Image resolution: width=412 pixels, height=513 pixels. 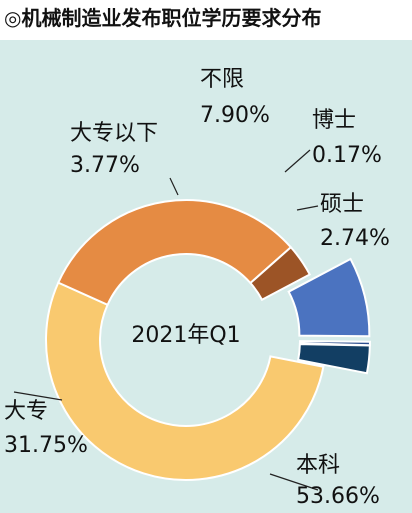 What do you see at coordinates (342, 204) in the screenshot?
I see `slice-label-name-5: 硕士` at bounding box center [342, 204].